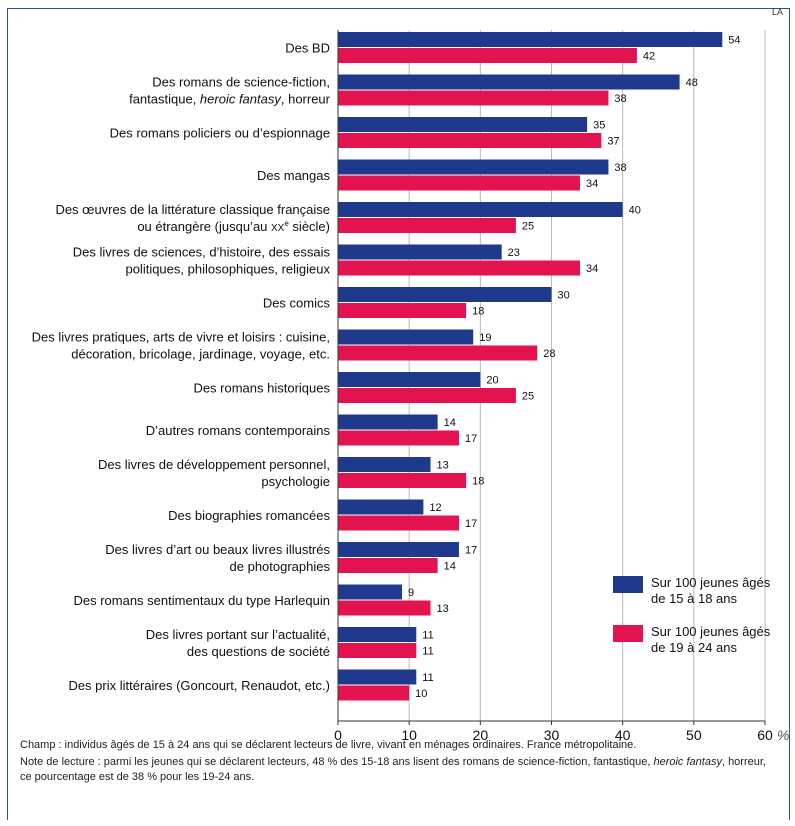 This screenshot has width=795, height=826. I want to click on bar-value-label: 35, so click(599, 126).